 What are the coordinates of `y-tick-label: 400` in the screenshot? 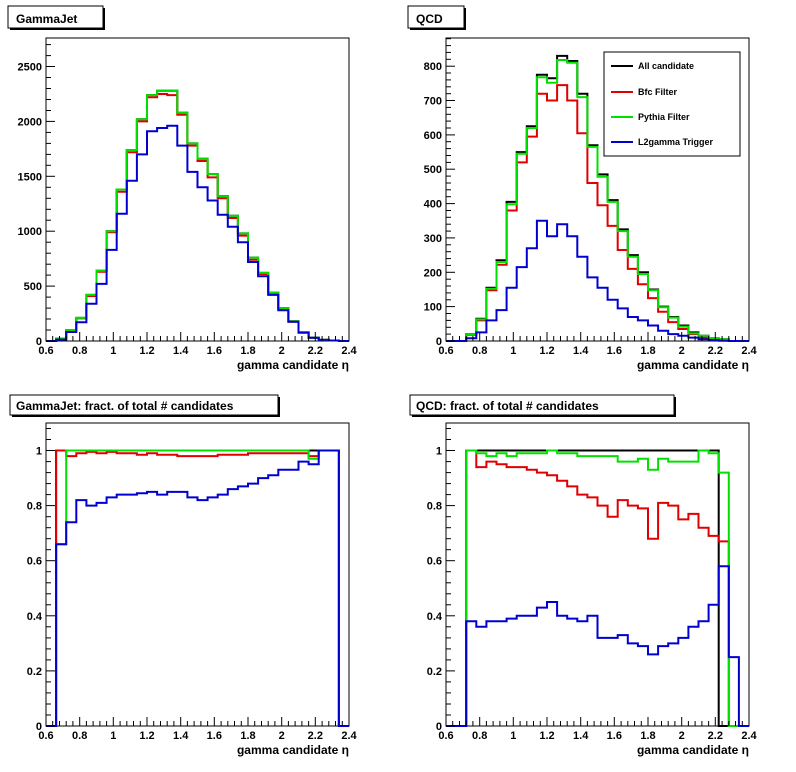 It's located at (433, 205).